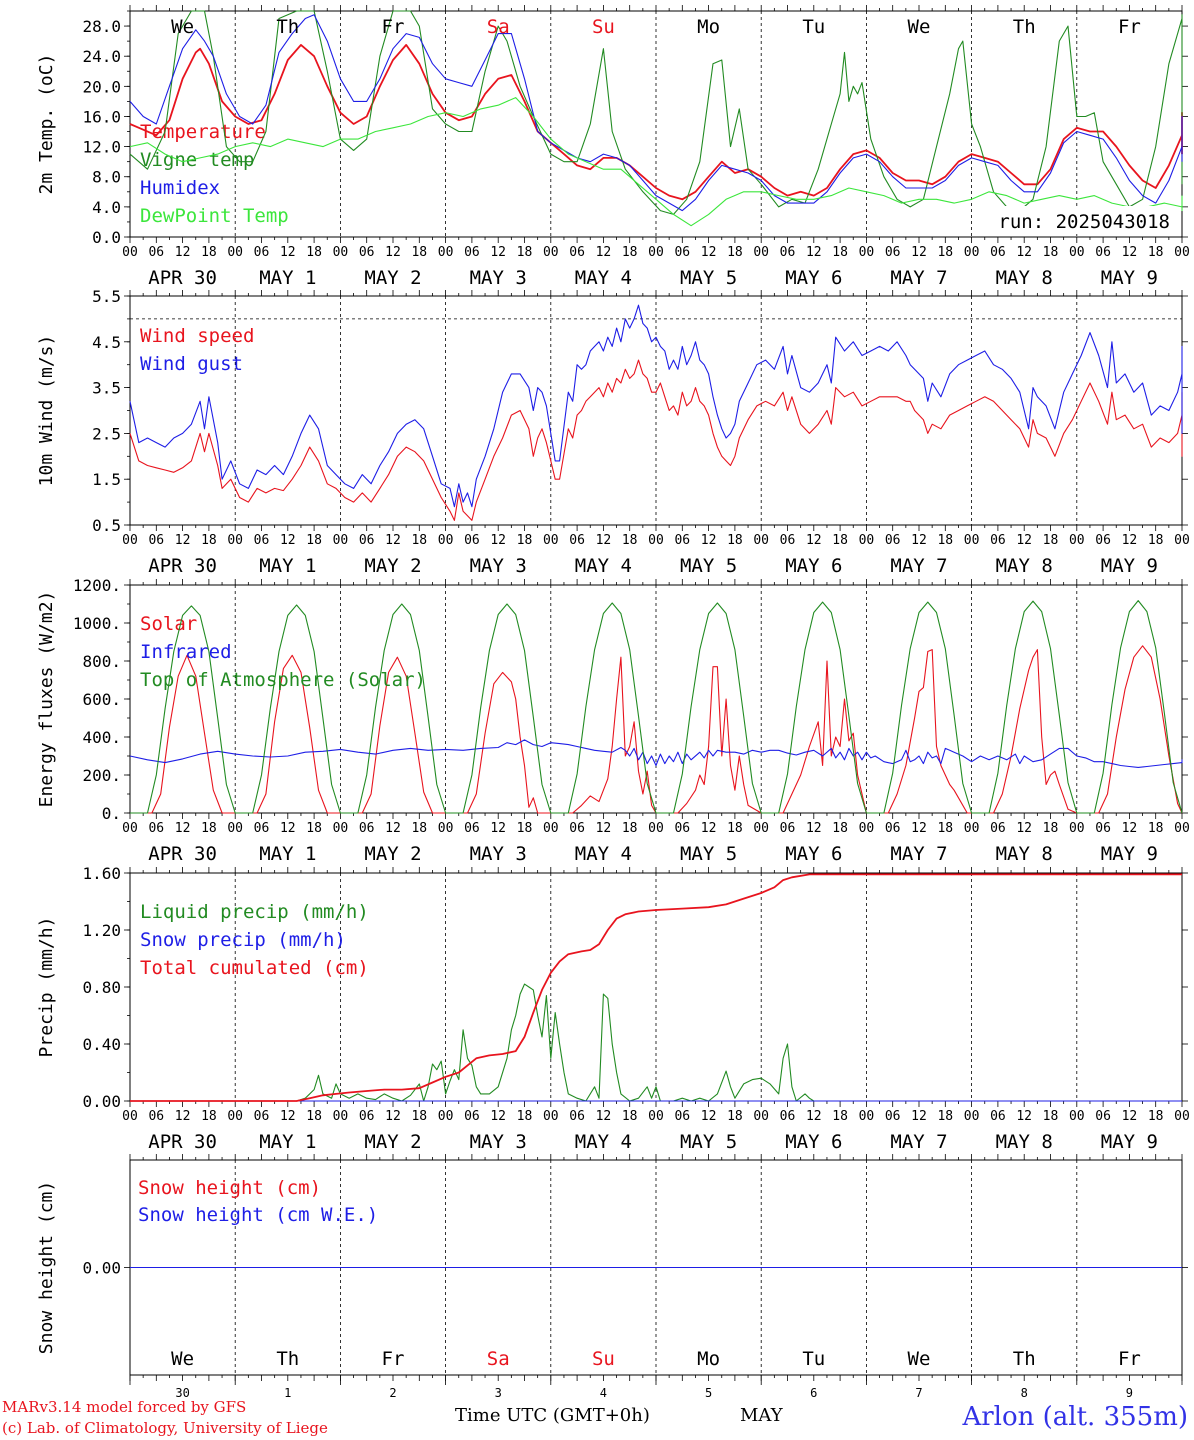 The width and height of the screenshot is (1194, 1440). What do you see at coordinates (813, 1142) in the screenshot?
I see `panel-precip-date-label: MAY 6` at bounding box center [813, 1142].